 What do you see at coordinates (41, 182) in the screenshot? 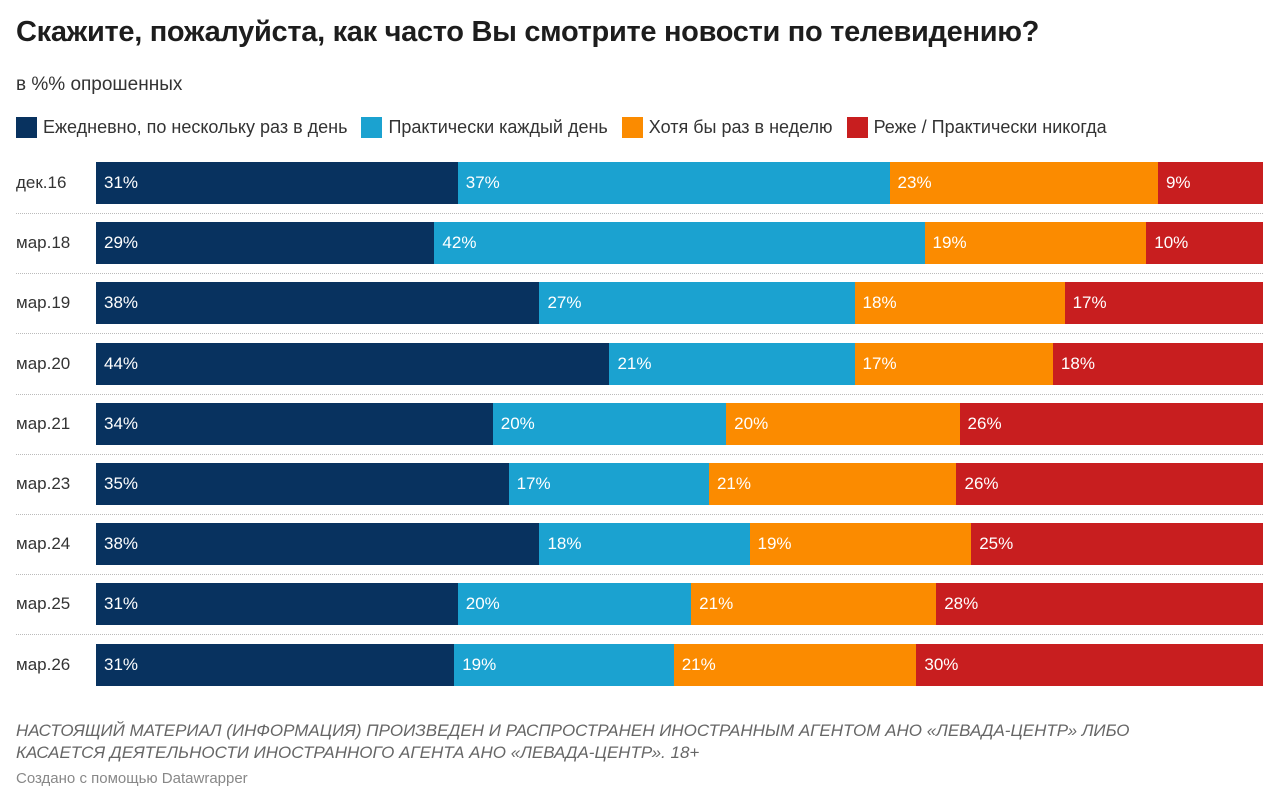
I see `category-label: дек.16` at bounding box center [41, 182].